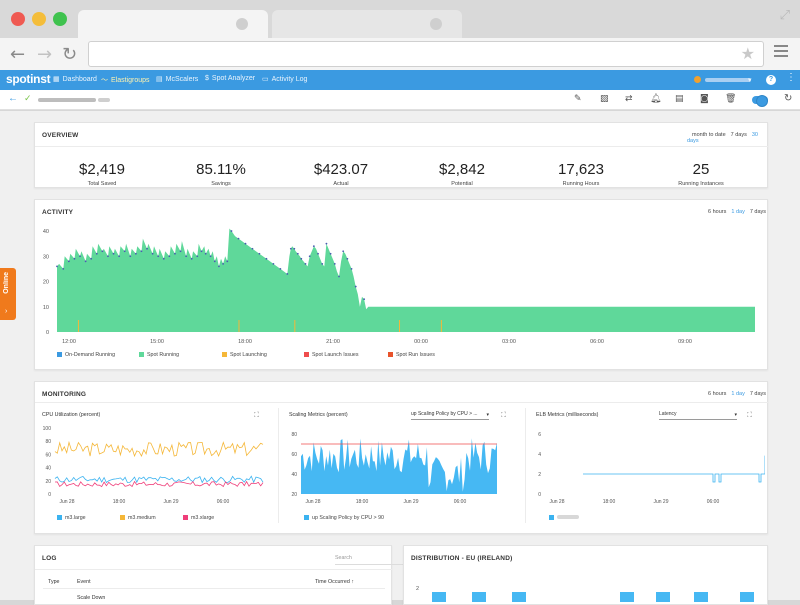  Describe the element at coordinates (84, 582) in the screenshot. I see `column-event: Event` at that location.